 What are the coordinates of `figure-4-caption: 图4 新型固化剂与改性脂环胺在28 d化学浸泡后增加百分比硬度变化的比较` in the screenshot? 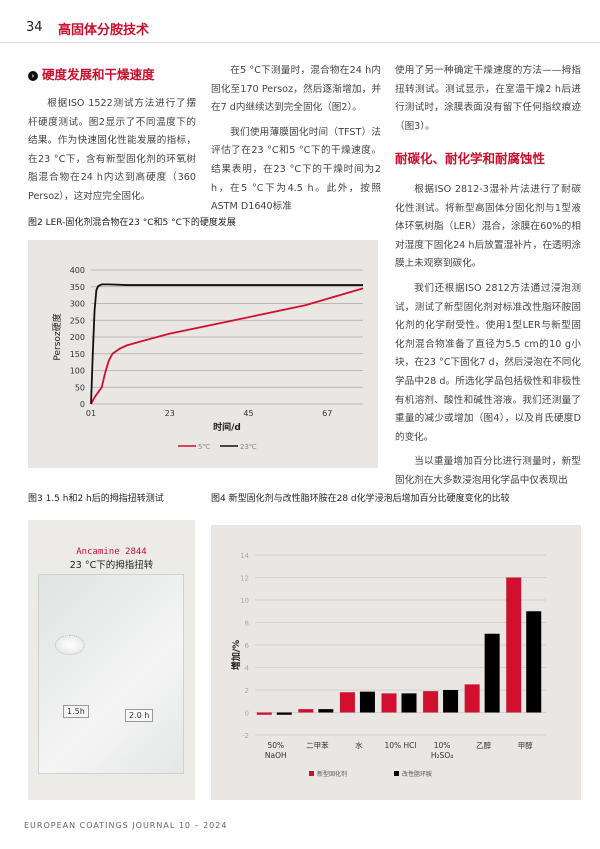 It's located at (360, 499).